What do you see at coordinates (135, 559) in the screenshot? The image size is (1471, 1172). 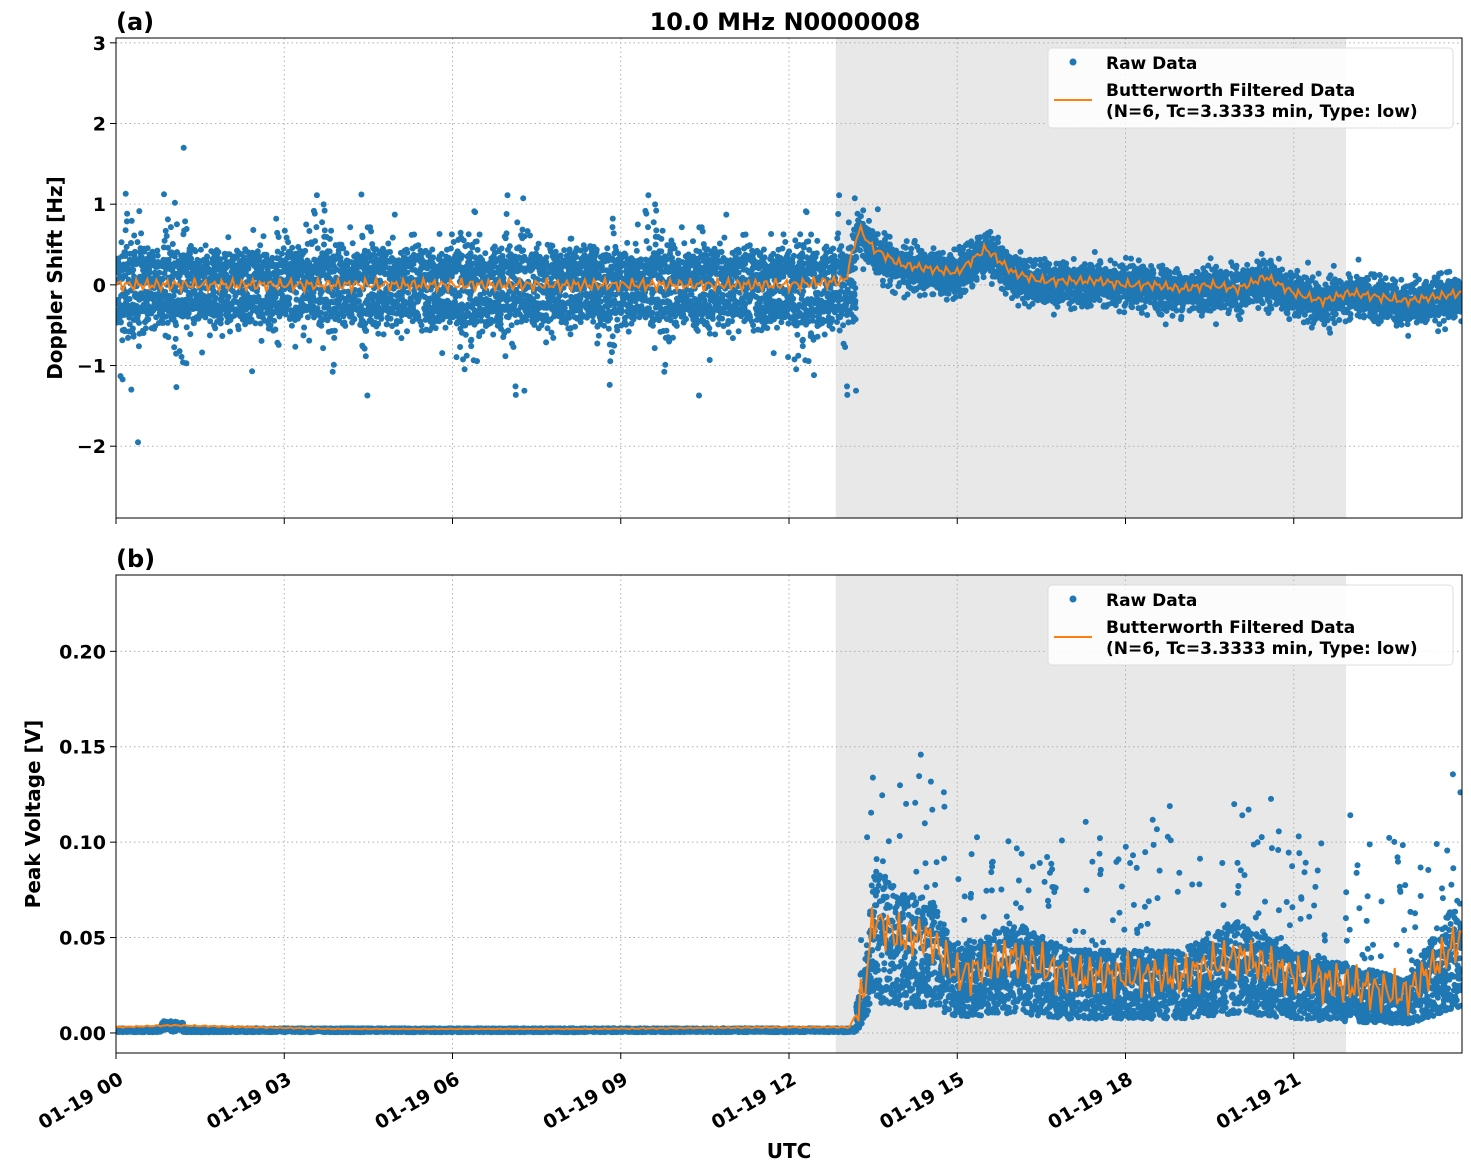 I see `panel-label-b: (b)` at bounding box center [135, 559].